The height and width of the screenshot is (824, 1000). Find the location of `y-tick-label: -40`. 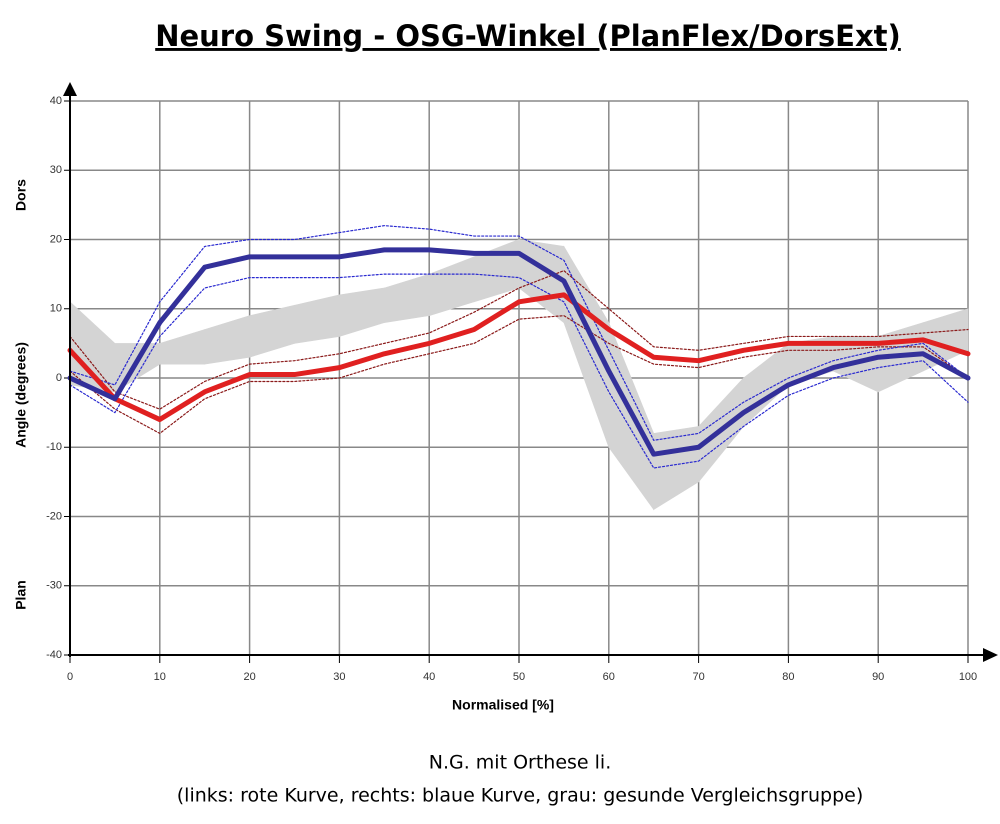

y-tick-label: -40 is located at coordinates (54, 655).